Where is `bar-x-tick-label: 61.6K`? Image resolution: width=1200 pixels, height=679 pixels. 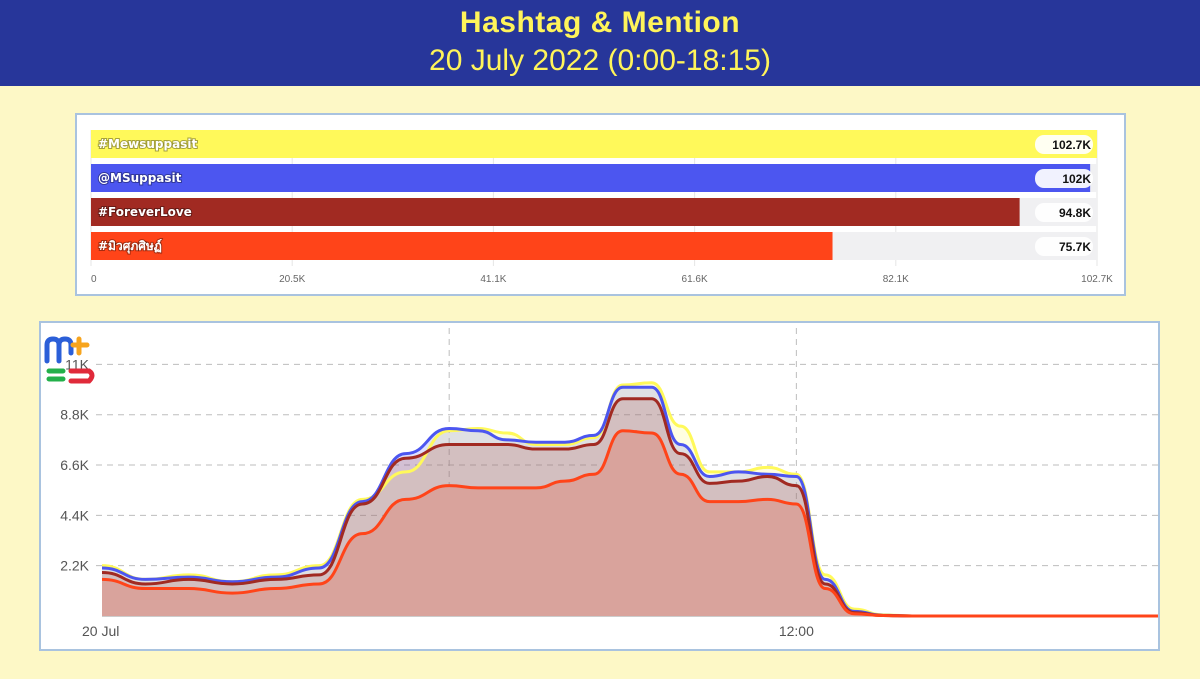
bar-x-tick-label: 61.6K is located at coordinates (695, 279).